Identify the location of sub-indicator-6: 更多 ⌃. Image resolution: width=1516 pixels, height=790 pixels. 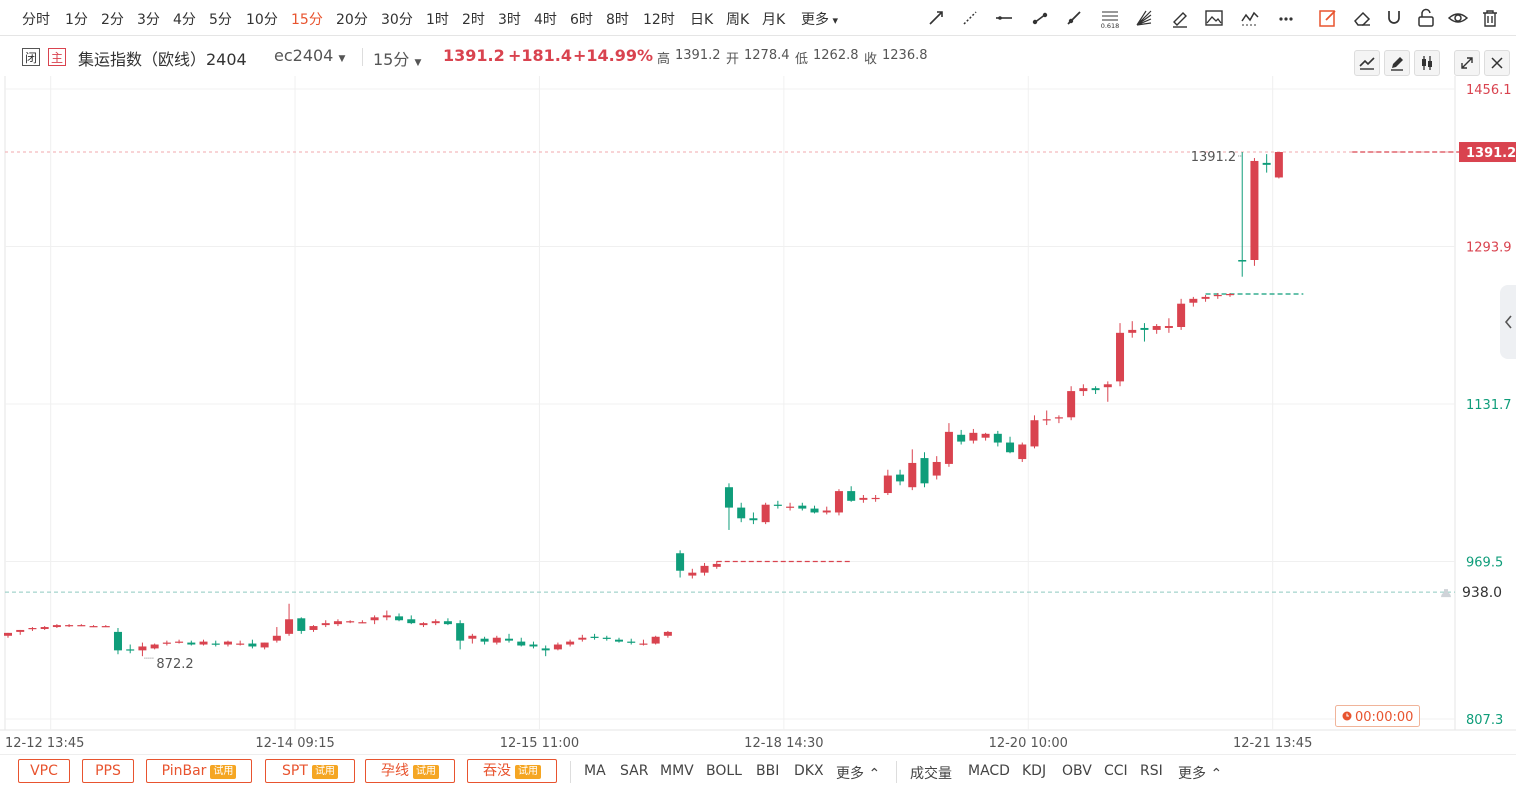
(1200, 773).